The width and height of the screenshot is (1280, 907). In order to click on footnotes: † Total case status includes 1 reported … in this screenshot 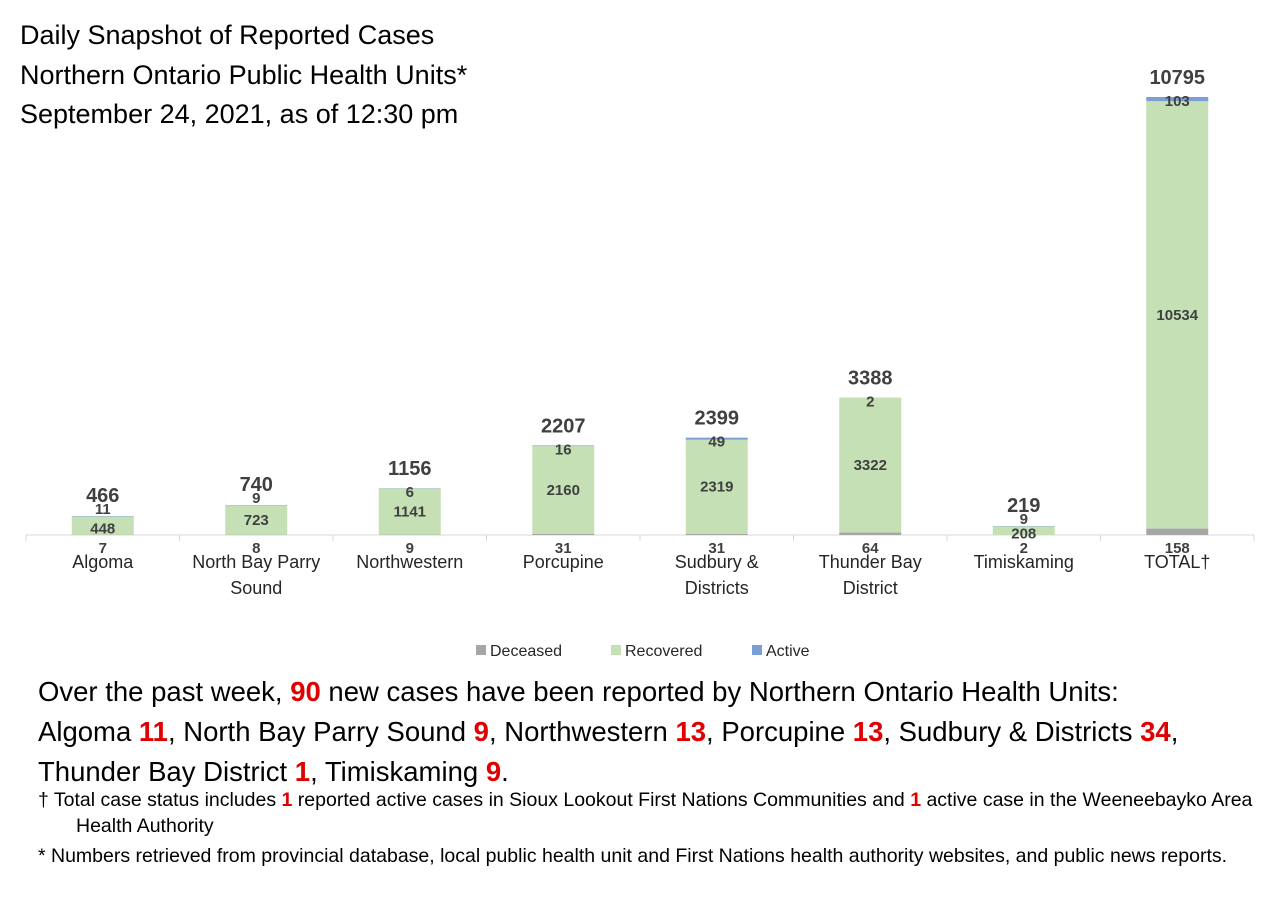, I will do `click(655, 830)`.